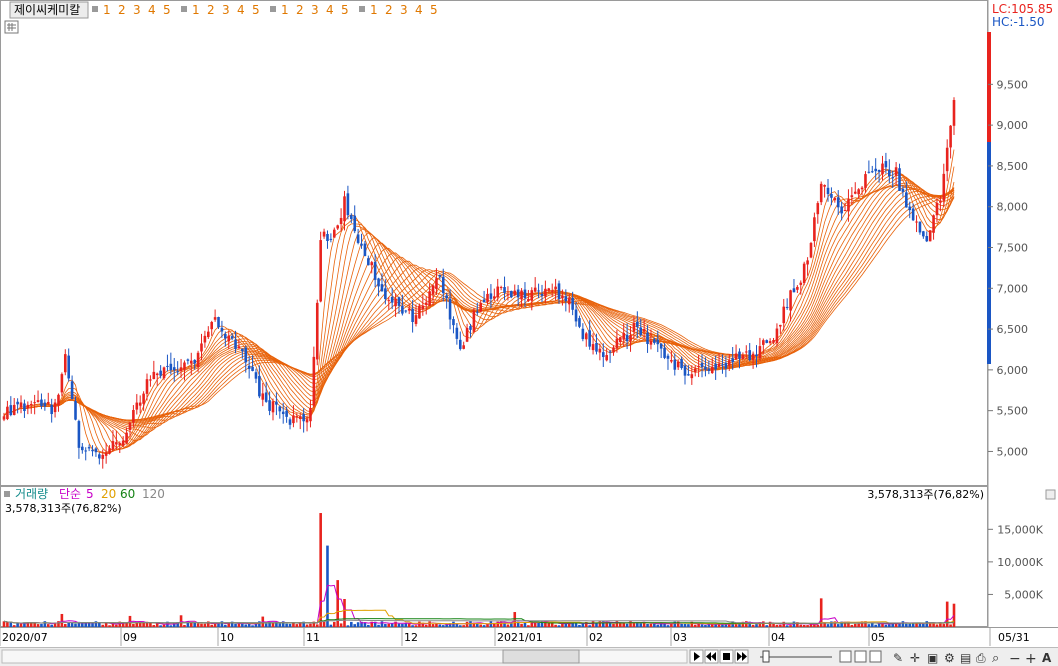 The image size is (1058, 666). What do you see at coordinates (845, 656) in the screenshot?
I see `window-tile-icon` at bounding box center [845, 656].